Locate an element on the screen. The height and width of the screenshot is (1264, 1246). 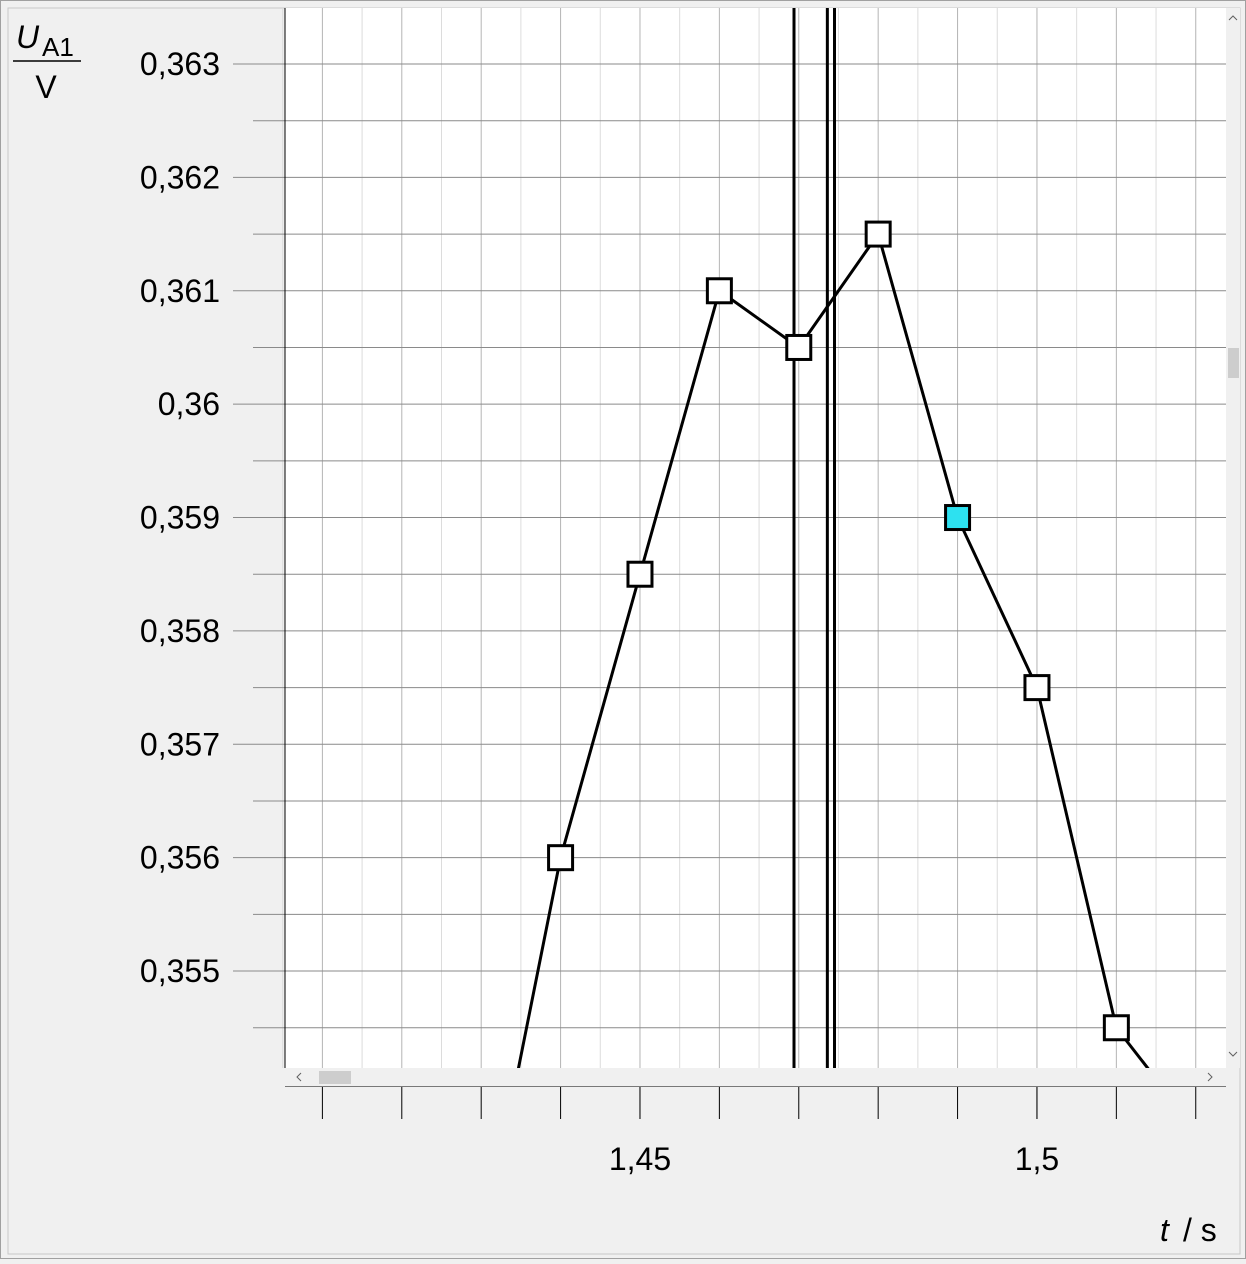
y-label-symbol: U is located at coordinates (28, 37).